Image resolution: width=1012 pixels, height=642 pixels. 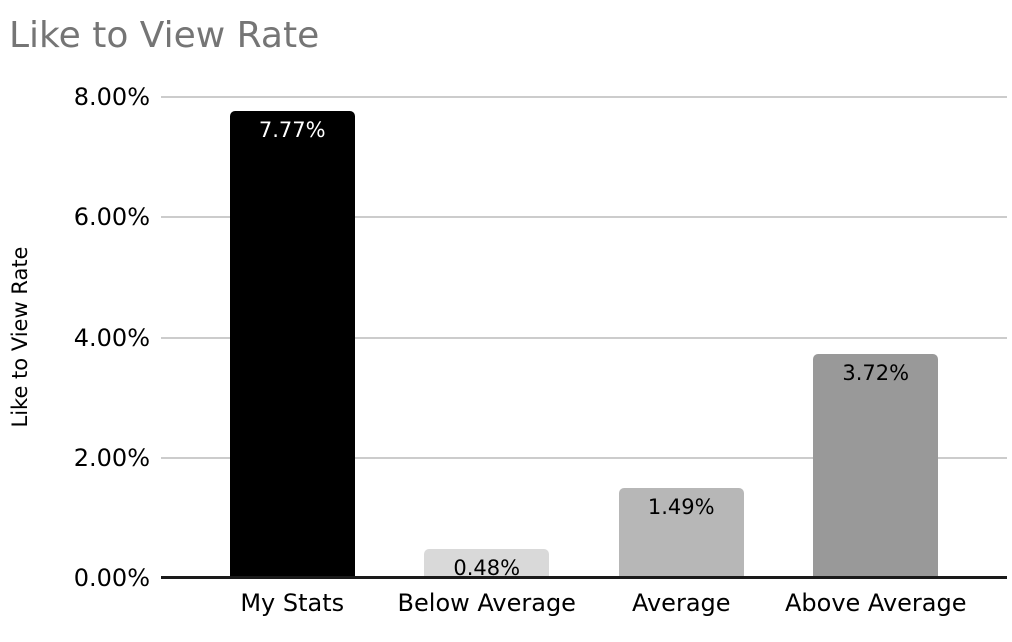 What do you see at coordinates (292, 603) in the screenshot?
I see `category-label-my-stats: My Stats` at bounding box center [292, 603].